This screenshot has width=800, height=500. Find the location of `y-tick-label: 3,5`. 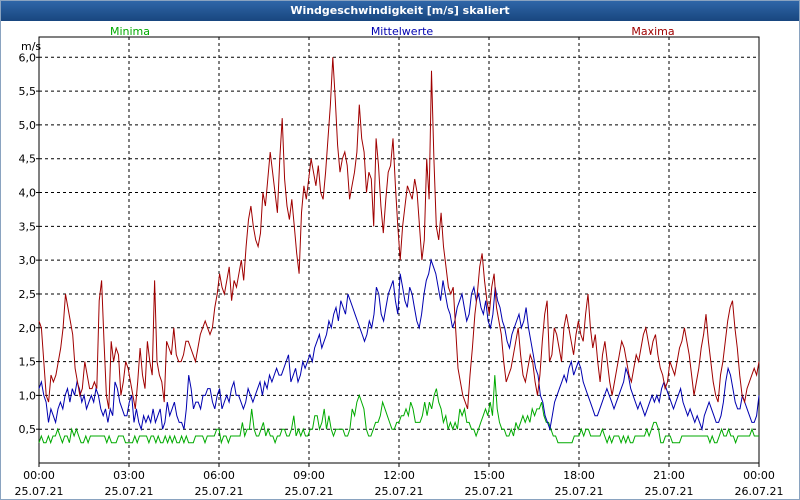

y-tick-label: 3,5 is located at coordinates (28, 226).